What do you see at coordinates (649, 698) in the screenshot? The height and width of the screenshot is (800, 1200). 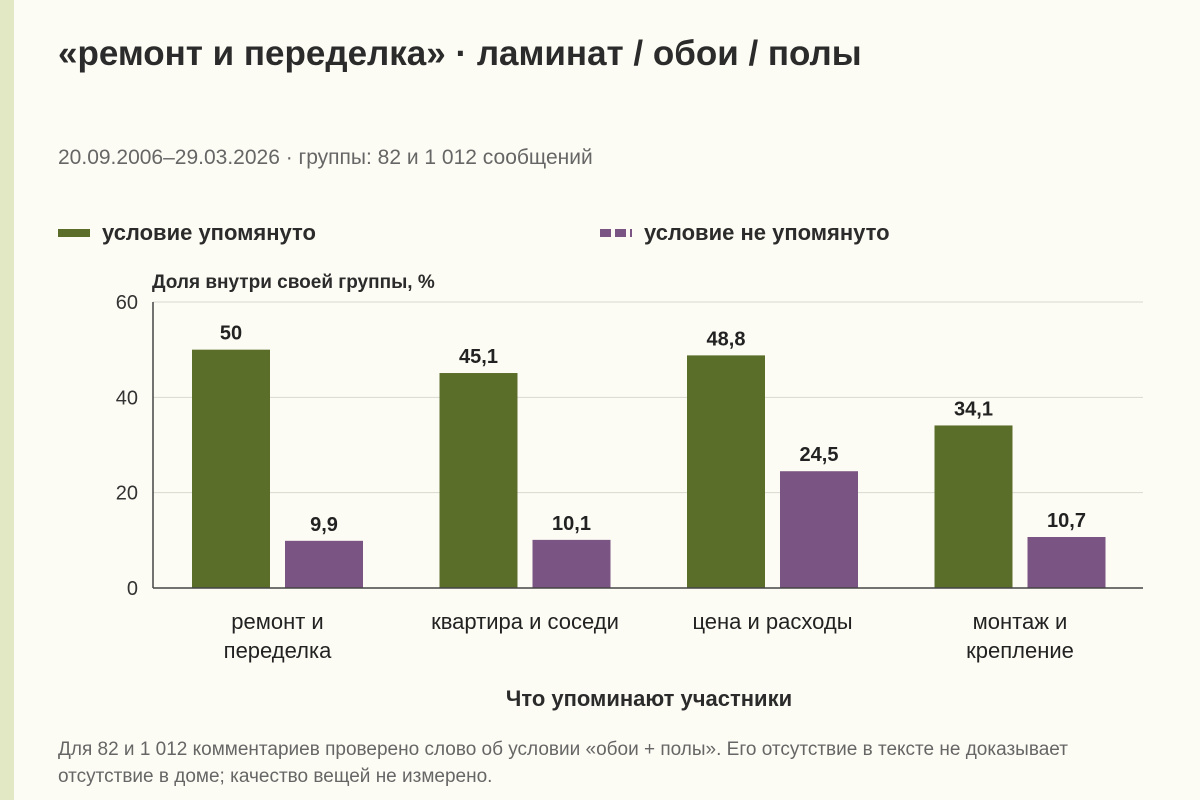 I see `x-axis-title: Что упоминают участники` at bounding box center [649, 698].